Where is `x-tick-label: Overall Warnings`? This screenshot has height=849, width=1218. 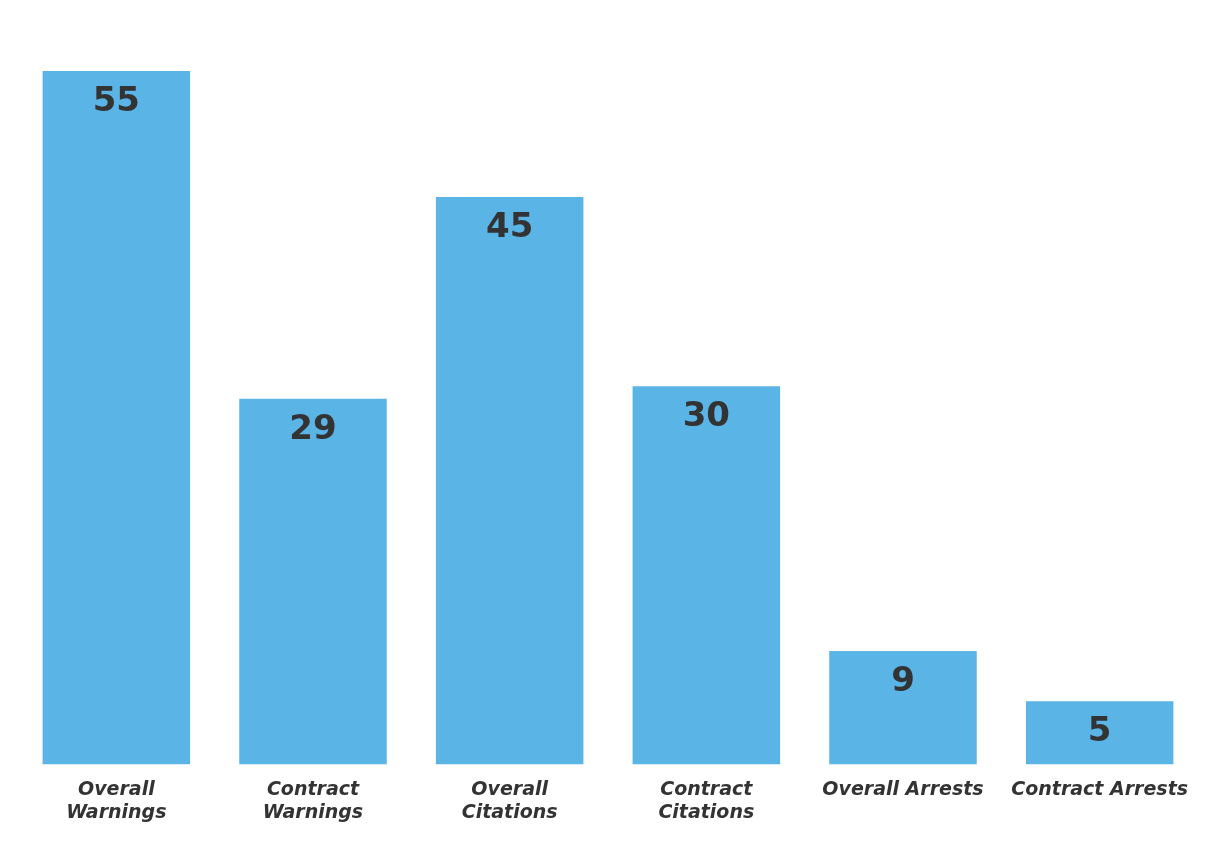
x-tick-label: Overall Warnings is located at coordinates (116, 799).